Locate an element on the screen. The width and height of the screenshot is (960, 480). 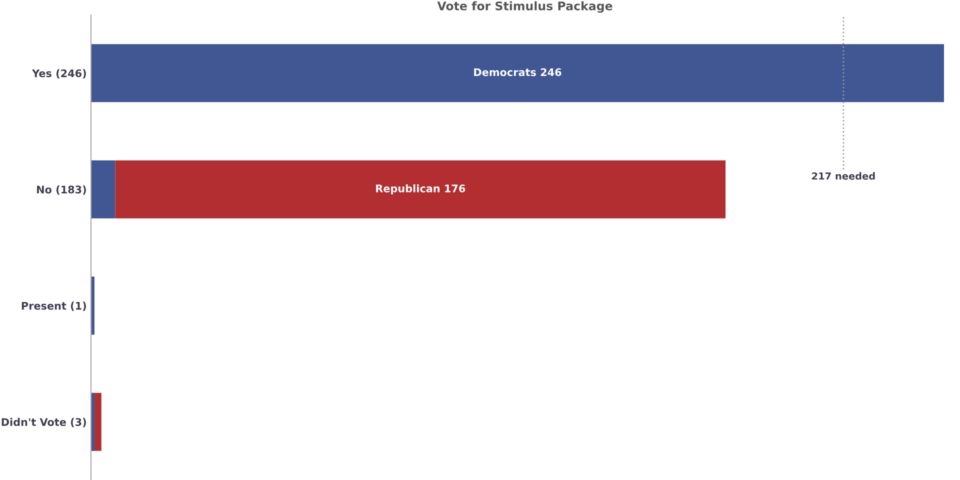
y-tick-label: Yes (246) is located at coordinates (59, 73).